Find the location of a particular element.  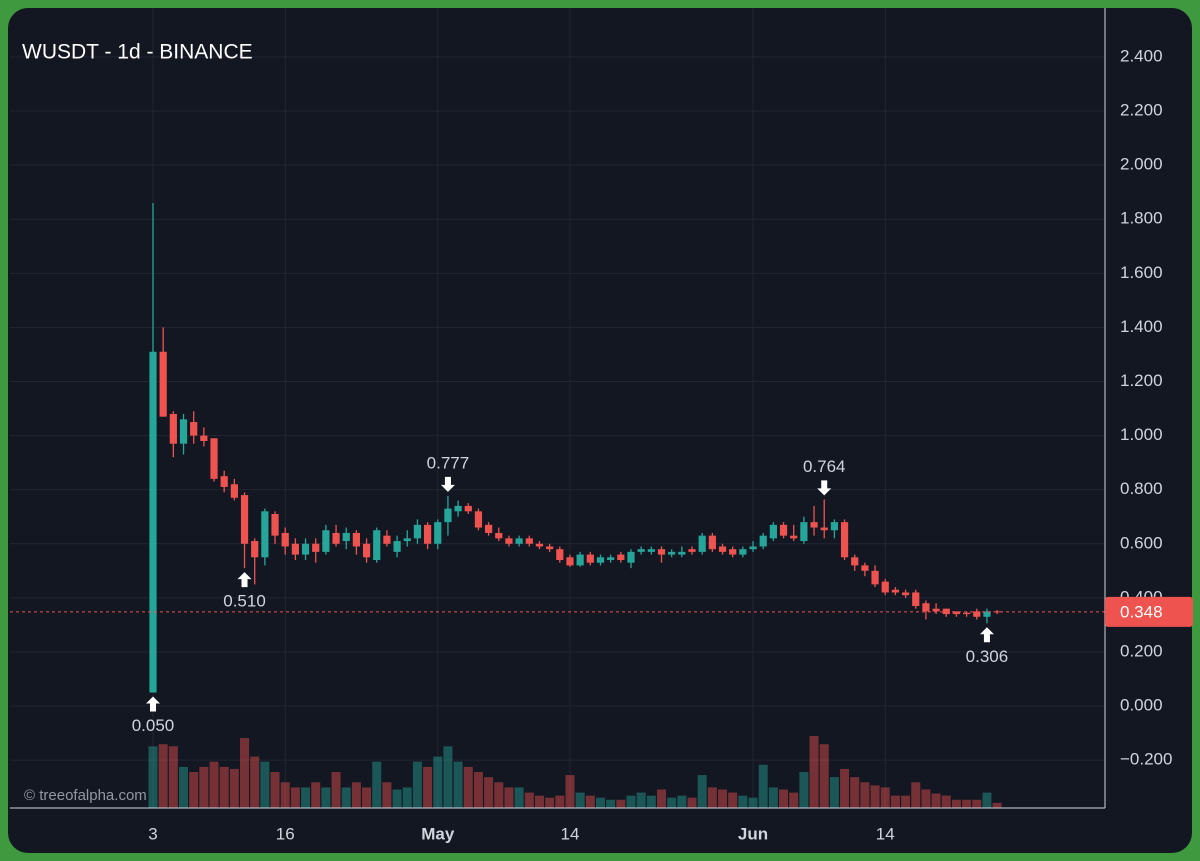

chart-title: WUSDT - 1d - BINANCE is located at coordinates (137, 52).